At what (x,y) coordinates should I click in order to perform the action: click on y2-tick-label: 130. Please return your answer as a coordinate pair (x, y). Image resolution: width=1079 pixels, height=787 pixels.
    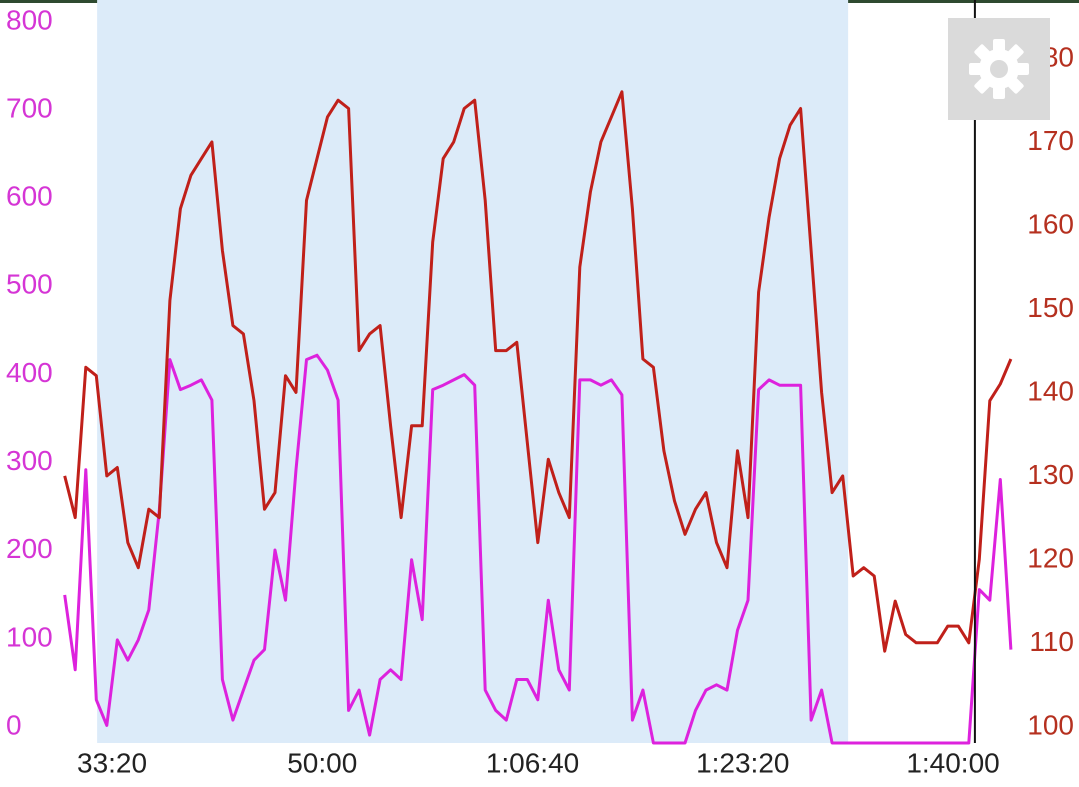
    Looking at the image, I should click on (1050, 474).